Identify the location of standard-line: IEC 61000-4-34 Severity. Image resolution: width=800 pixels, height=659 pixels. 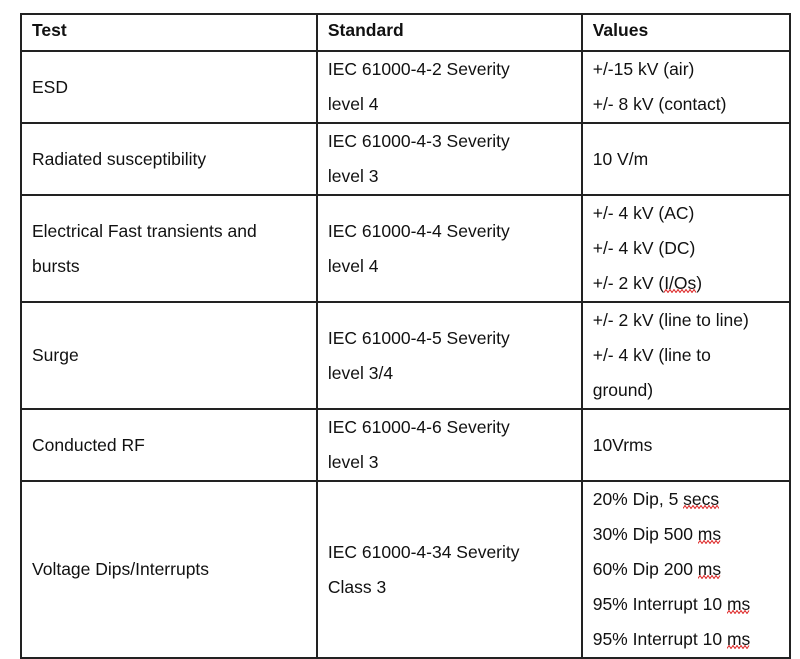
(423, 551).